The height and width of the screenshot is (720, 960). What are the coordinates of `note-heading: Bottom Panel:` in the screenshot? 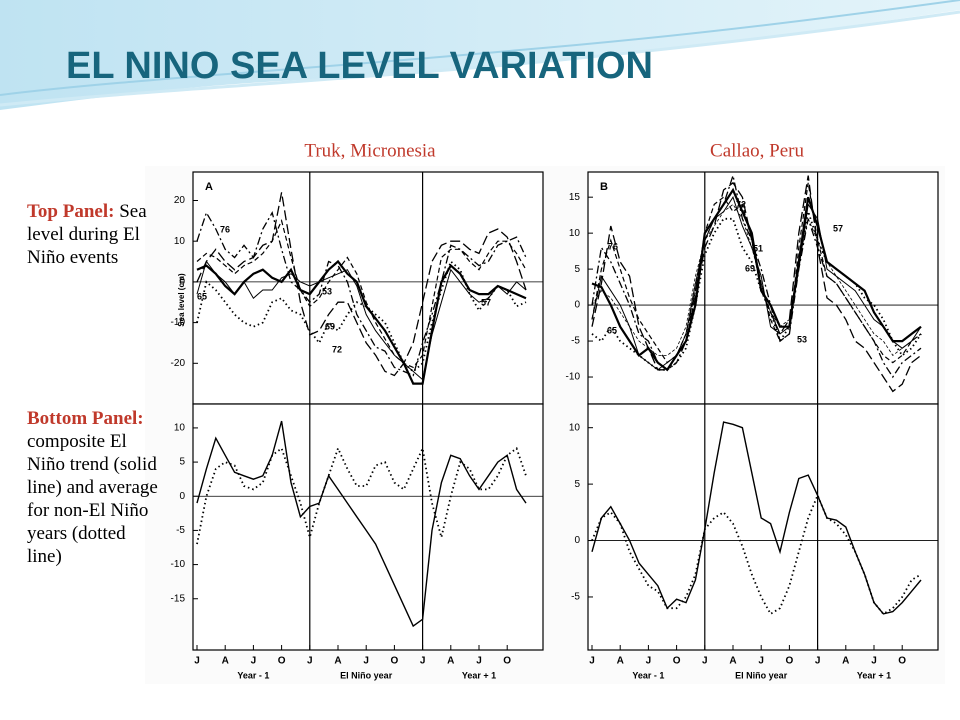 It's located at (85, 418).